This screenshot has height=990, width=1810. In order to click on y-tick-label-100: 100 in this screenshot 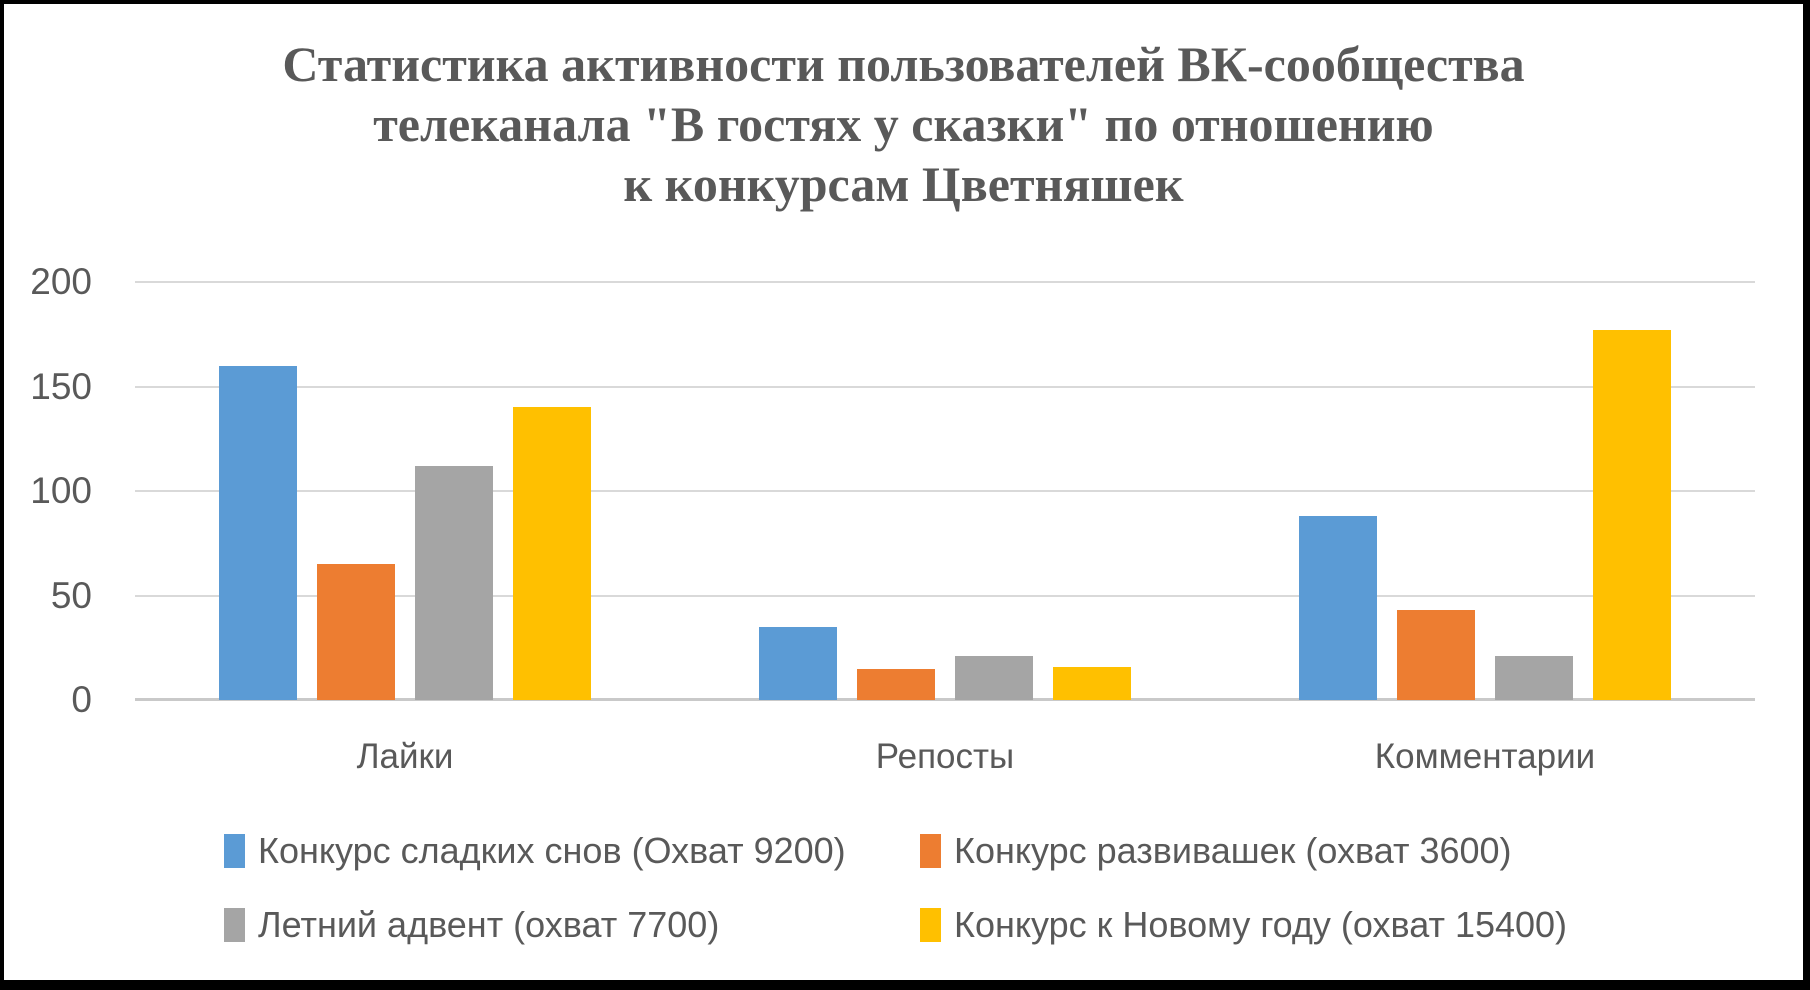, I will do `click(61, 490)`.